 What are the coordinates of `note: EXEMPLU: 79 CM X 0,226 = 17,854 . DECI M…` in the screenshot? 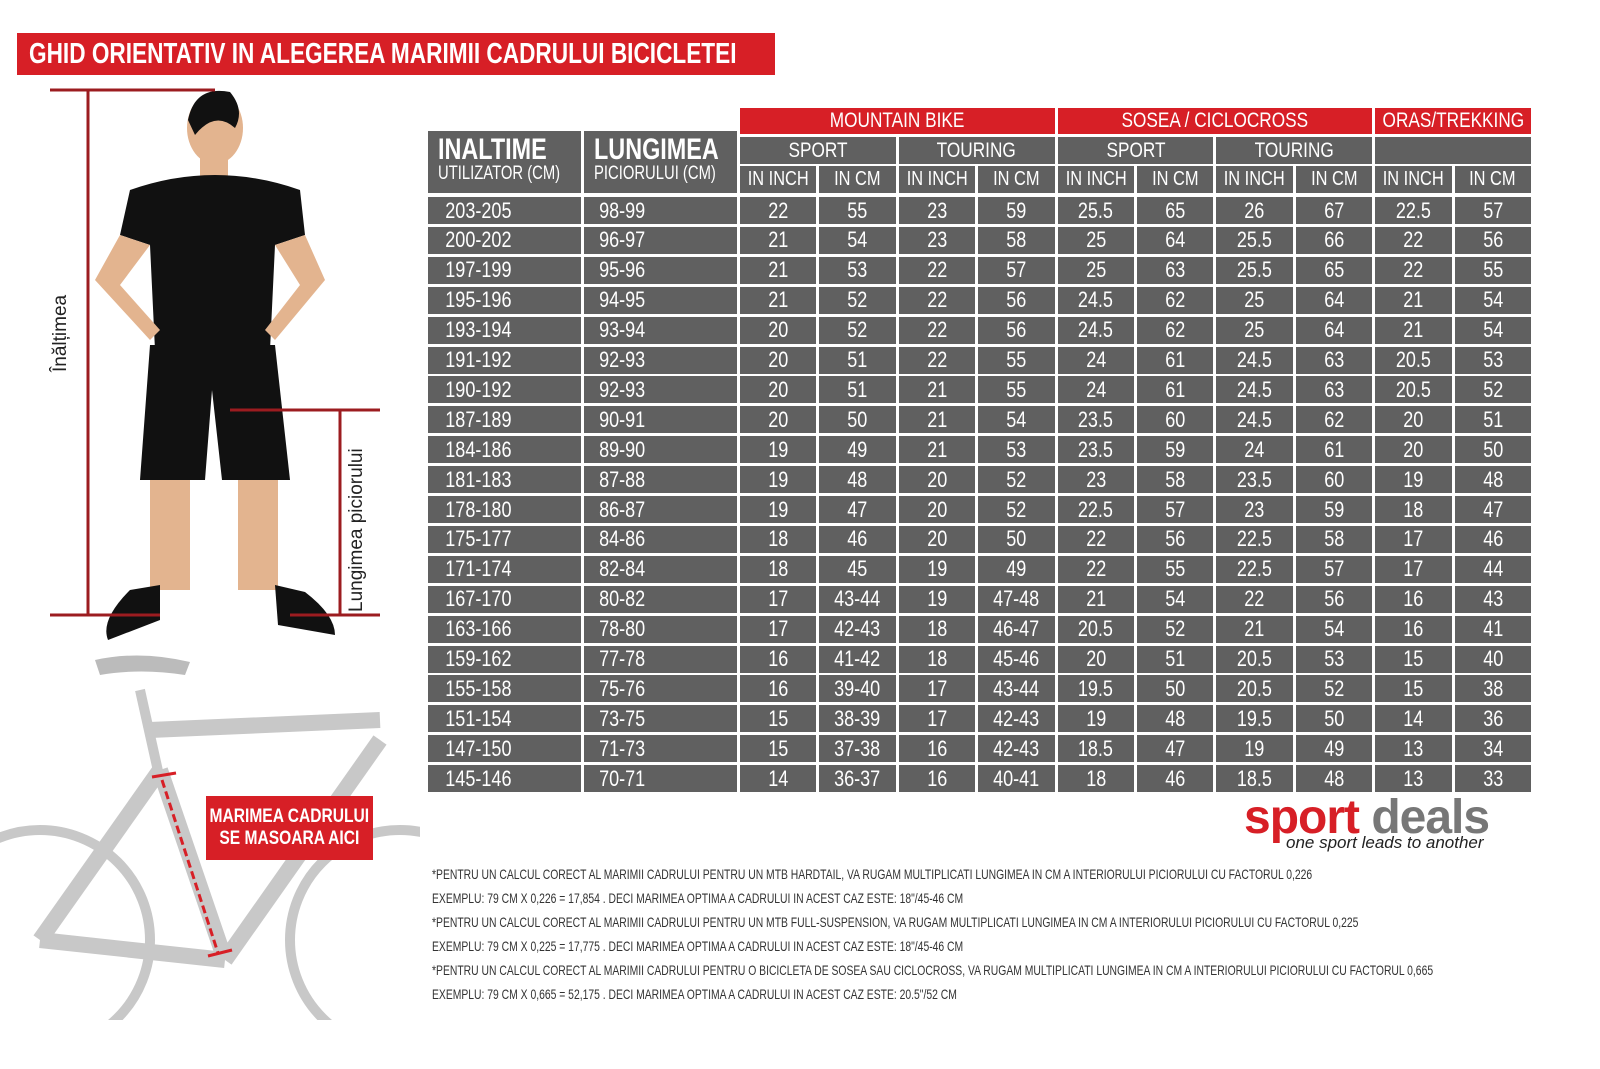 It's located at (698, 898).